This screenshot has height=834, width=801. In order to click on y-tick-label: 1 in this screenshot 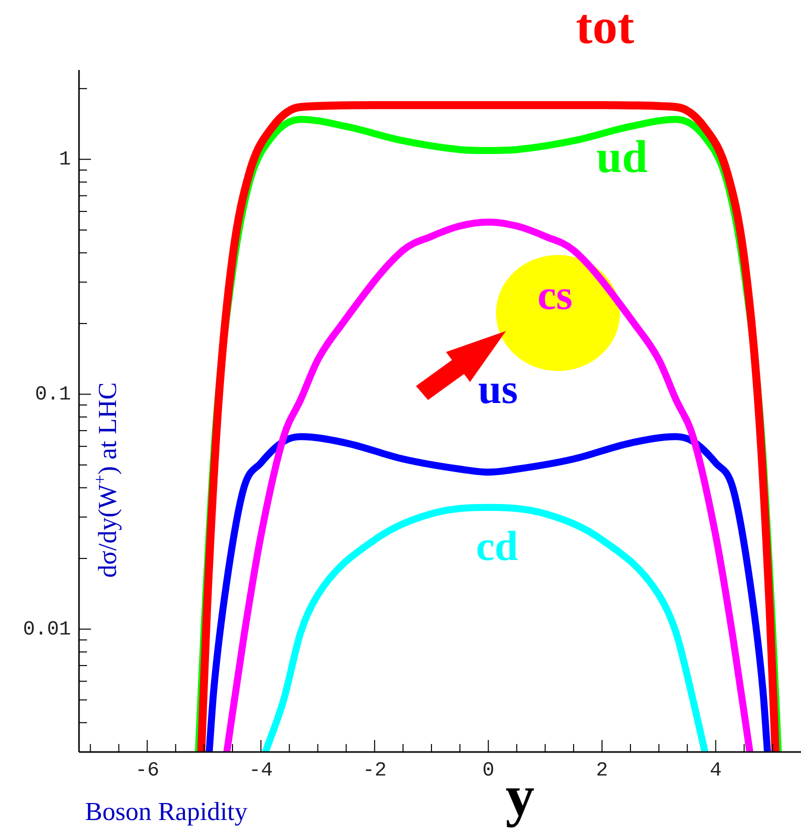, I will do `click(64, 160)`.